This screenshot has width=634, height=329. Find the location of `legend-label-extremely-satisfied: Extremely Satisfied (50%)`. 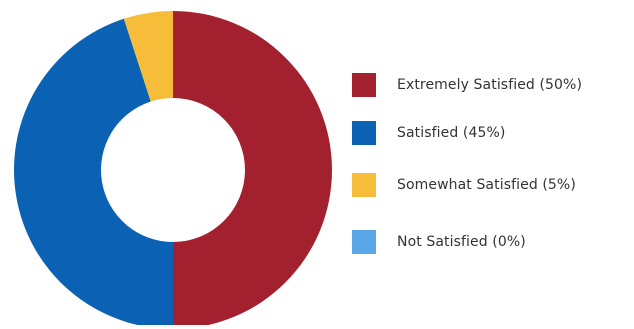

legend-label-extremely-satisfied: Extremely Satisfied (50%) is located at coordinates (490, 85).